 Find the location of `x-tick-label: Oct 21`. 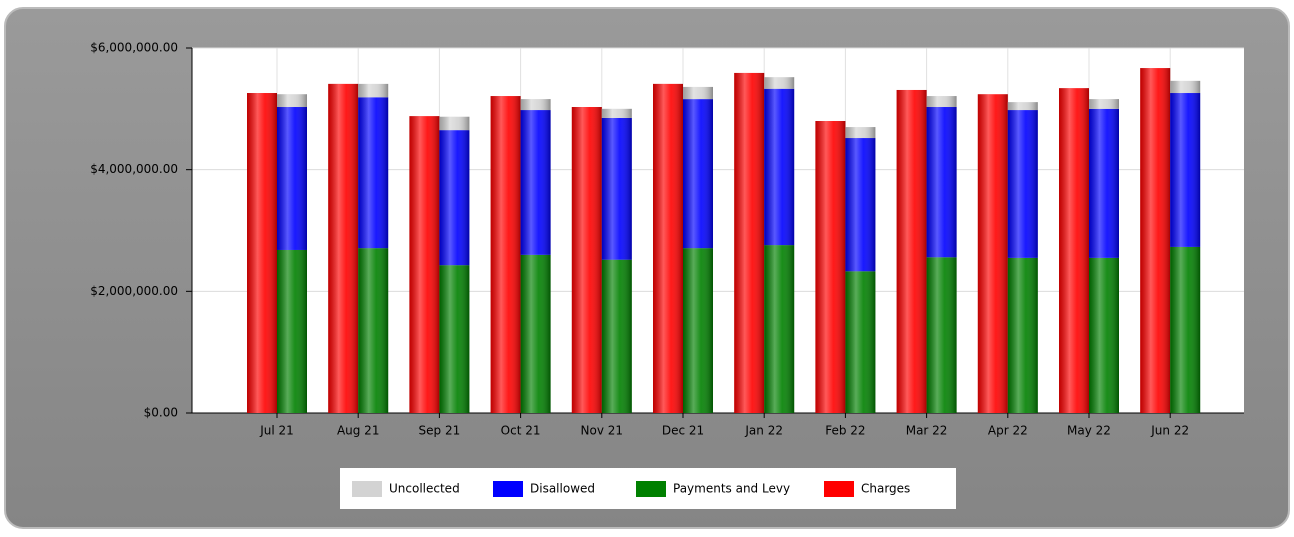

x-tick-label: Oct 21 is located at coordinates (521, 431).